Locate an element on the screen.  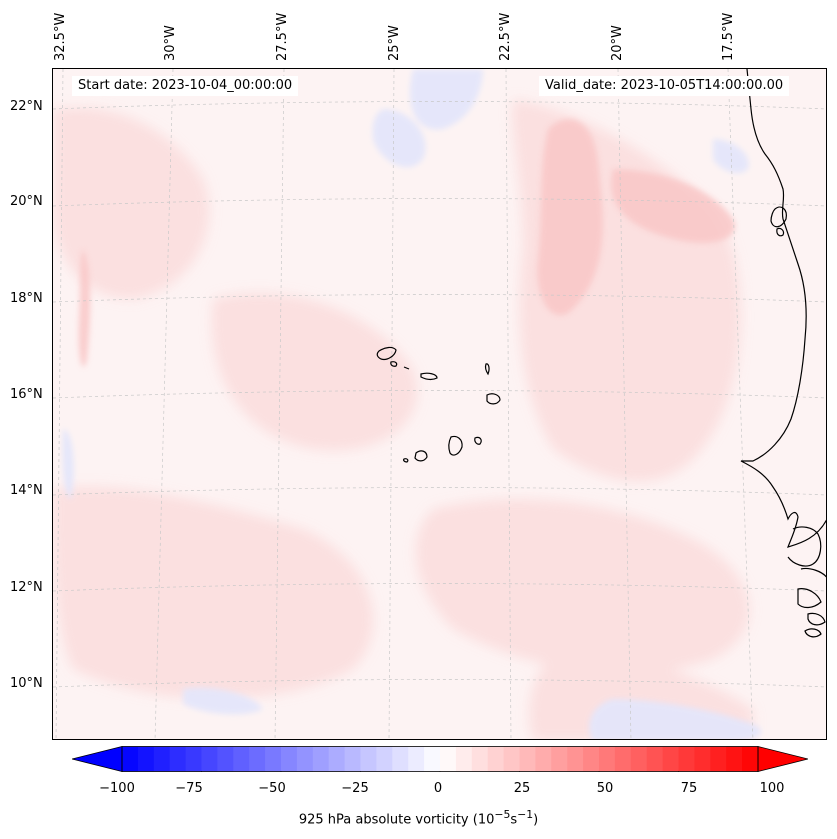
lon-label-20w: 20°W is located at coordinates (617, 43).